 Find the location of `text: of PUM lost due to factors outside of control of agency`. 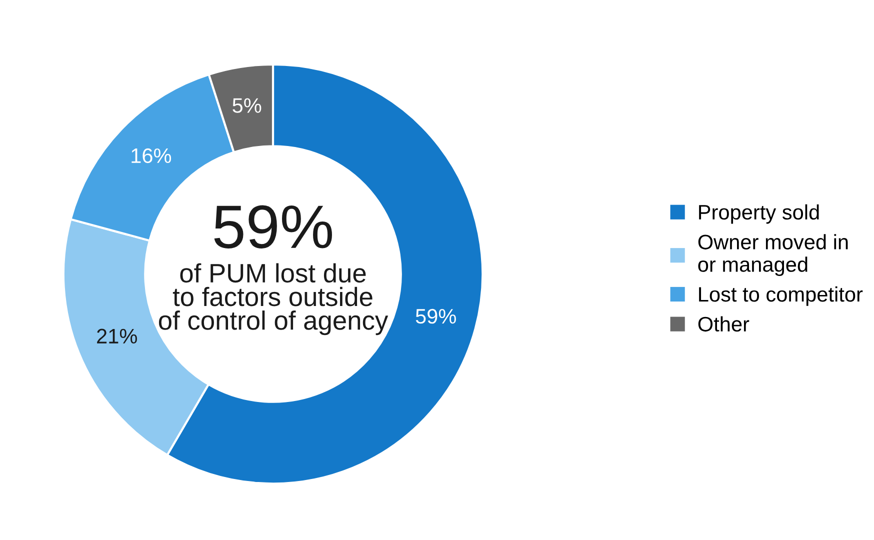

text: of PUM lost due to factors outside of control of agency is located at coordinates (273, 299).